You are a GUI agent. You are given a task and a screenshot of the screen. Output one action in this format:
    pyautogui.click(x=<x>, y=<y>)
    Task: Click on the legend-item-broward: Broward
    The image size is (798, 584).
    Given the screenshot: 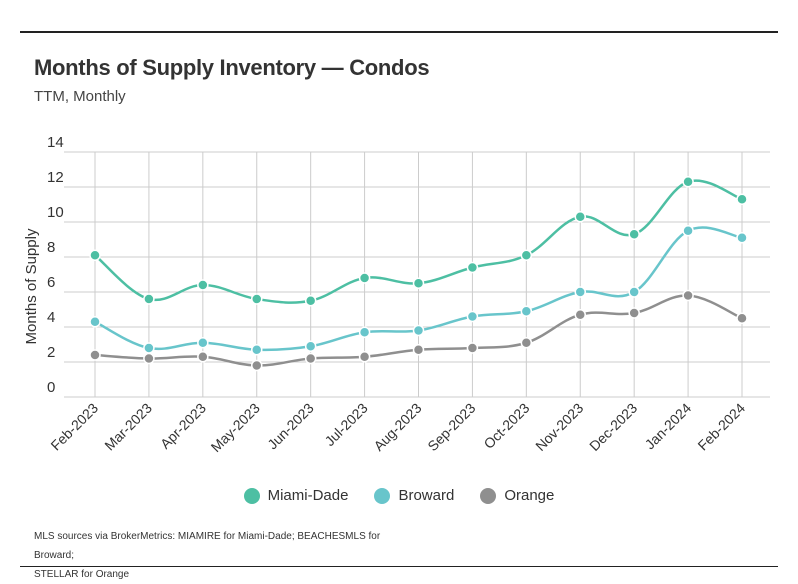 What is the action you would take?
    pyautogui.click(x=414, y=495)
    